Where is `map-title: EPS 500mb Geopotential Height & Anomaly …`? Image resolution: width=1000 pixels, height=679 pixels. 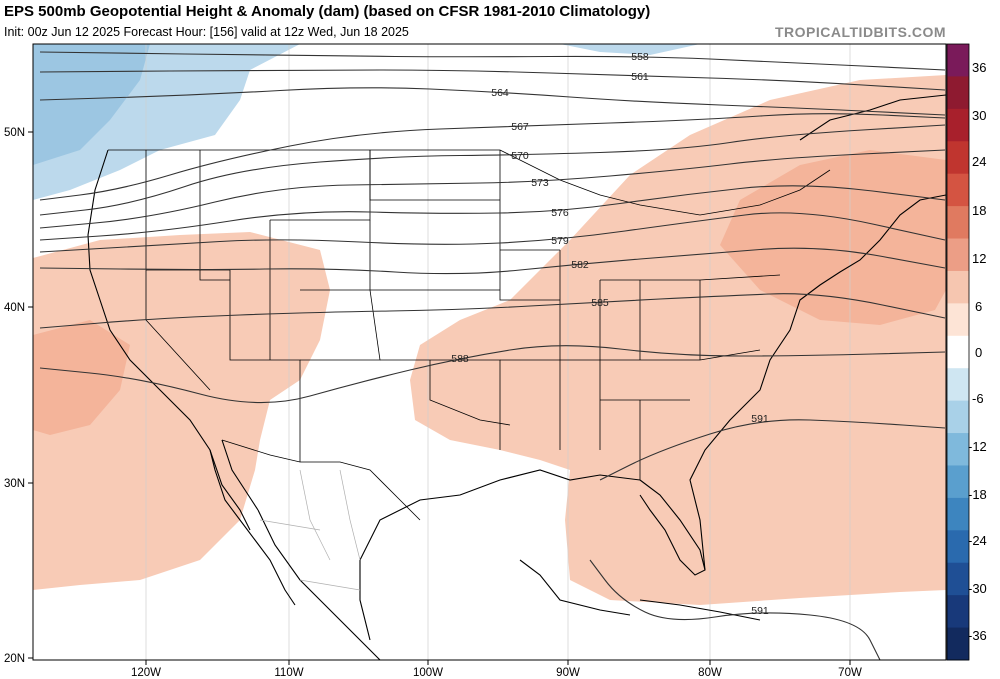
map-title: EPS 500mb Geopotential Height & Anomaly … is located at coordinates (327, 11).